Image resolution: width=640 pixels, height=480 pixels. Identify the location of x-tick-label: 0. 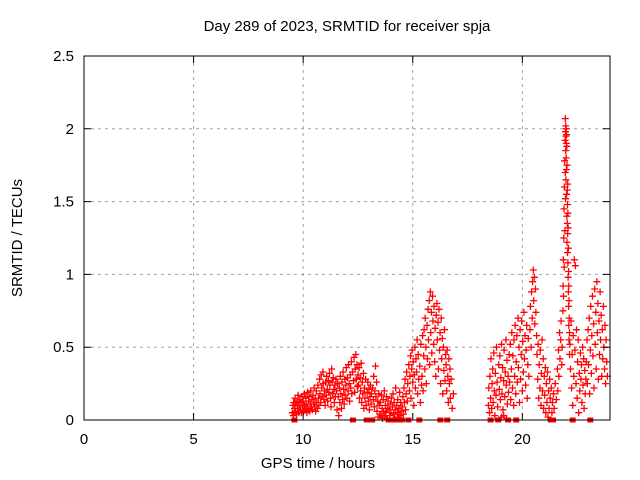
(84, 439).